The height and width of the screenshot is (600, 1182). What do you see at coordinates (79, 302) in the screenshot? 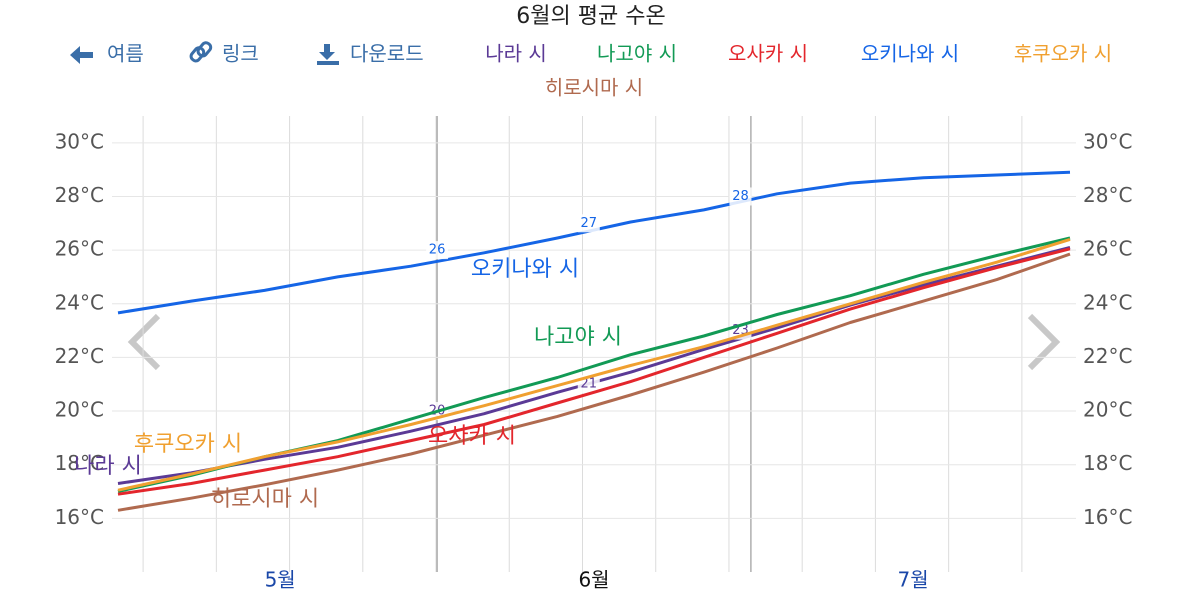
I see `y-tick-label: 24°C` at bounding box center [79, 302].